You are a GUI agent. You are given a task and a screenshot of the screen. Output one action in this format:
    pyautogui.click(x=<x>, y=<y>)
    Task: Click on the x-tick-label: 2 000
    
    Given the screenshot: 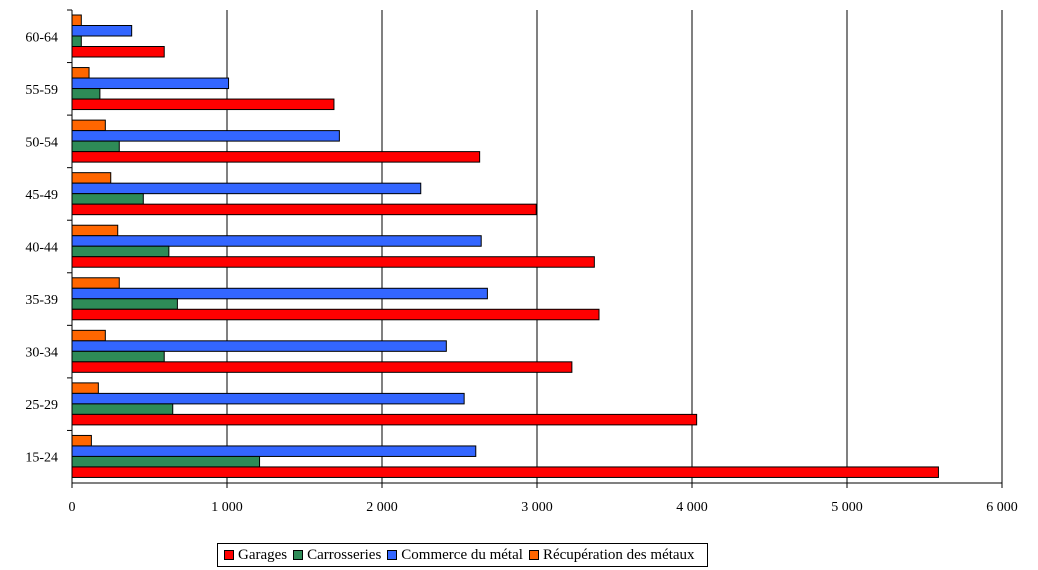 What is the action you would take?
    pyautogui.click(x=382, y=507)
    